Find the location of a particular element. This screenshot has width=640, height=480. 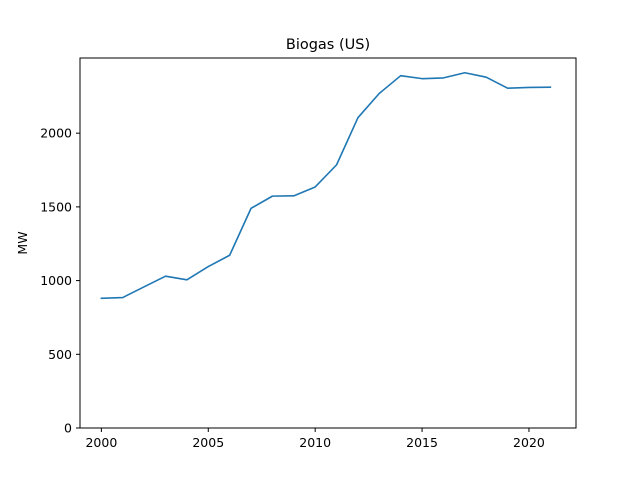

y-tick-label: 1000 is located at coordinates (56, 280).